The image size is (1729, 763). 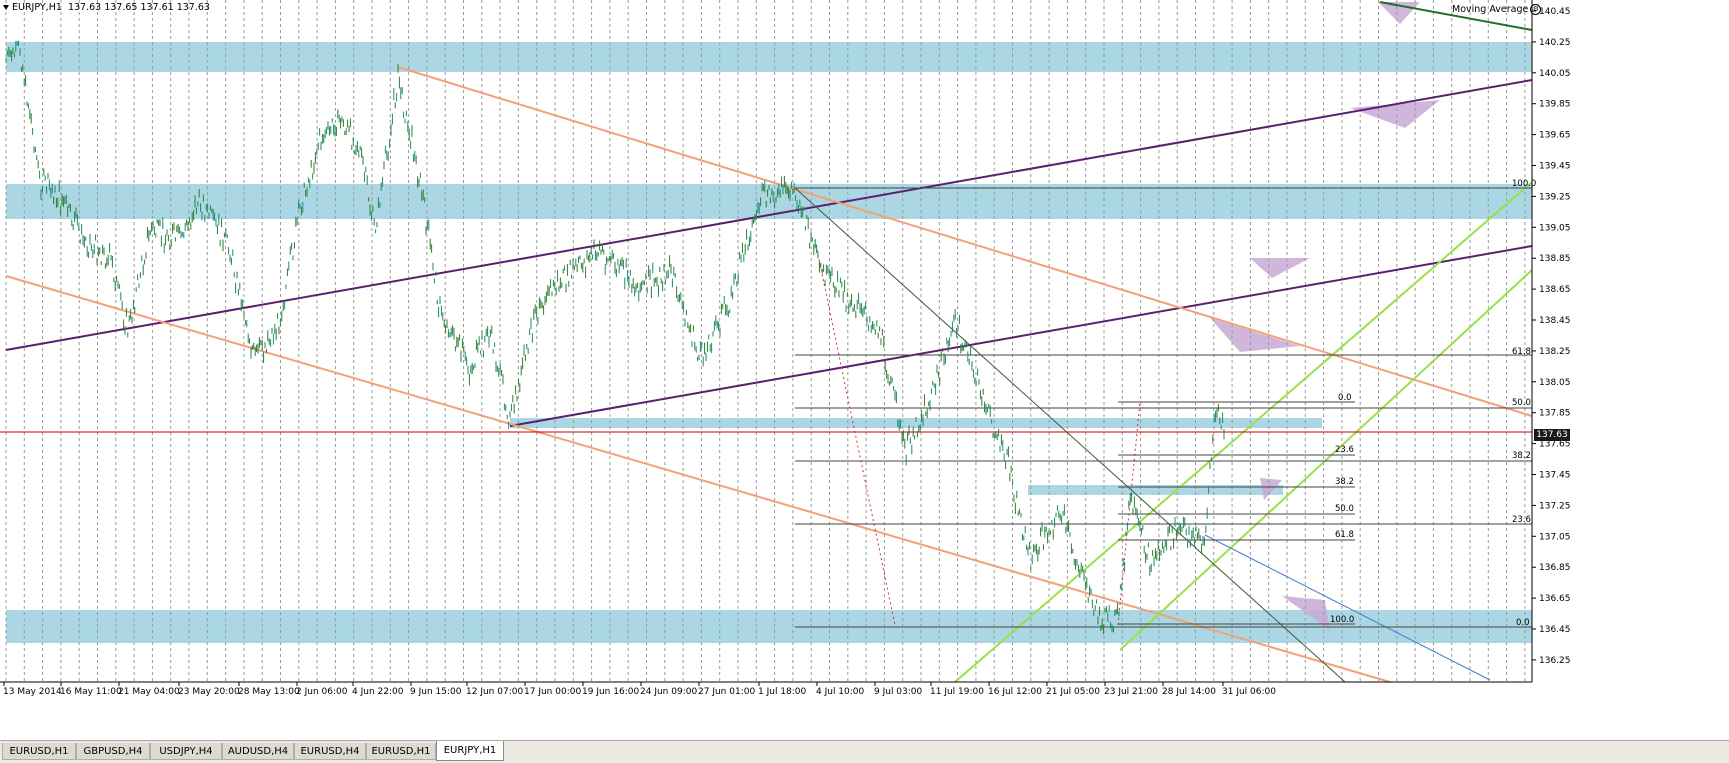 What do you see at coordinates (1555, 12) in the screenshot?
I see `price-axis-label: 140.45` at bounding box center [1555, 12].